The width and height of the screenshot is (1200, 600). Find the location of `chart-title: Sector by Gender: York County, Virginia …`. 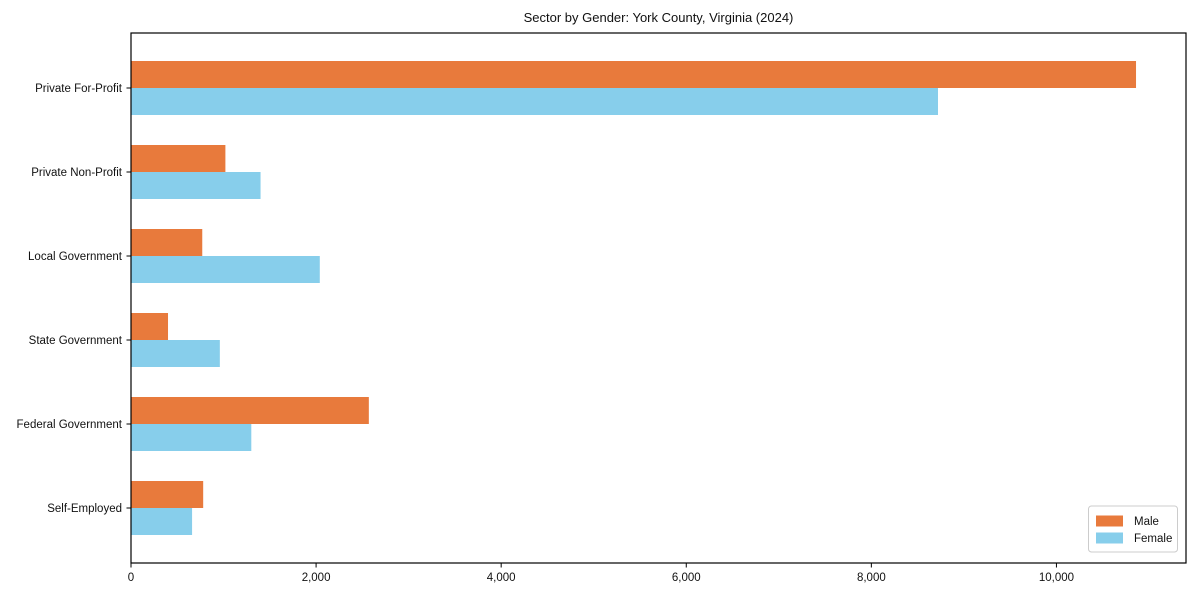

chart-title: Sector by Gender: York County, Virginia … is located at coordinates (658, 17).